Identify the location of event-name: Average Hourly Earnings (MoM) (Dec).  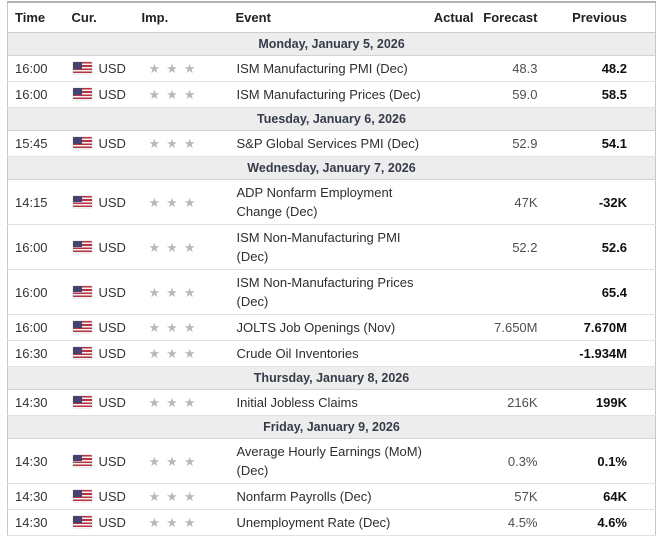
(330, 461).